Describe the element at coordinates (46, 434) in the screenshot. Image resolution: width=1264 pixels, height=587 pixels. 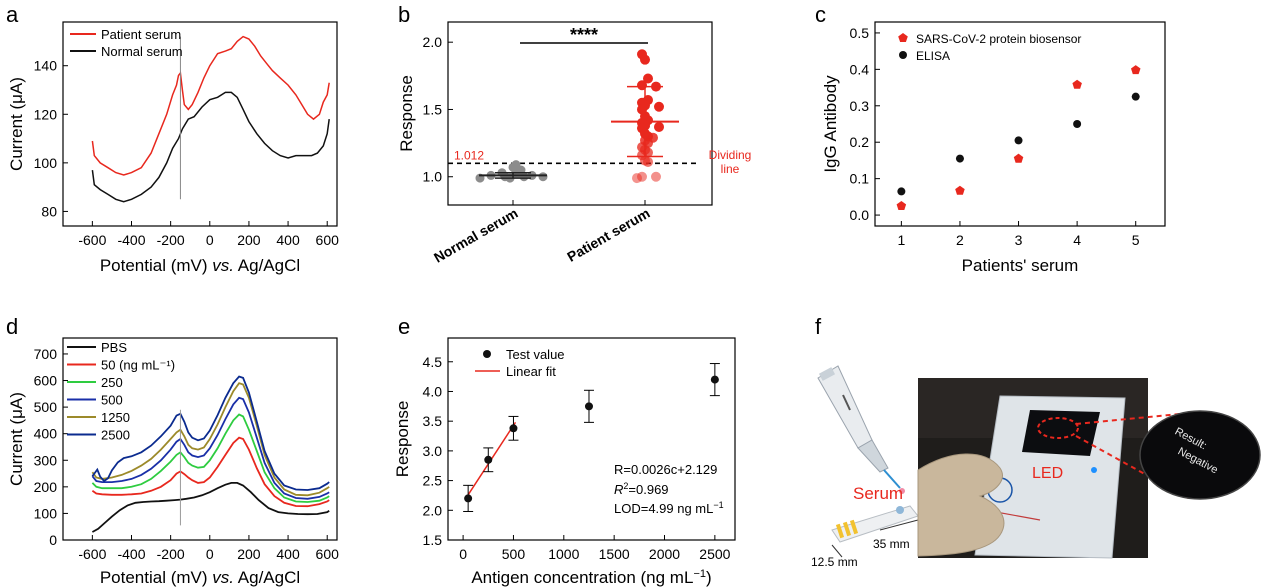
I see `d-ytick-label: 400` at that location.